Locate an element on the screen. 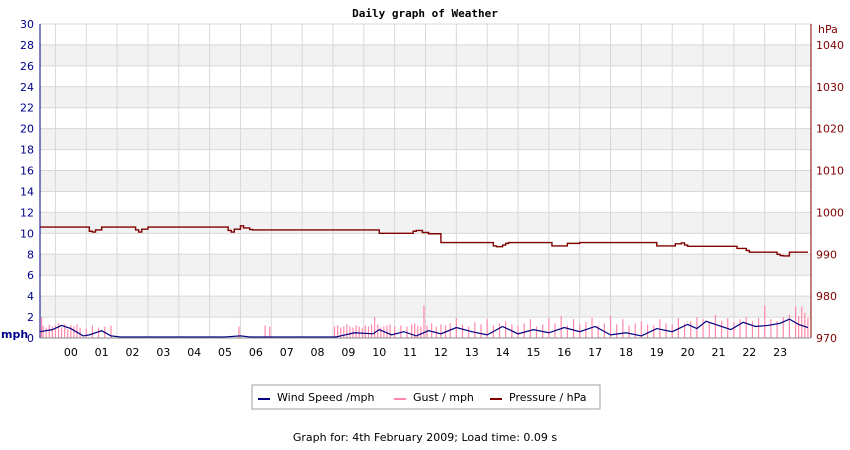  x-tick-label: 13 is located at coordinates (472, 352).